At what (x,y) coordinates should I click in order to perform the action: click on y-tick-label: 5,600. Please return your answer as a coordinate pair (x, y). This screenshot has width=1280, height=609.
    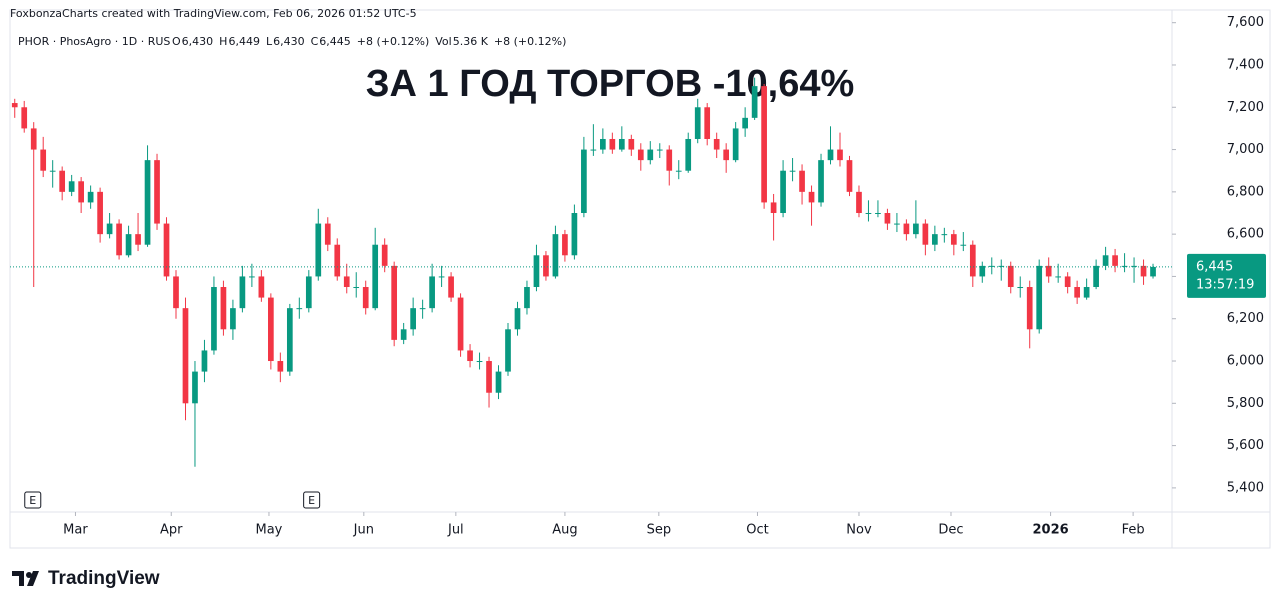
    Looking at the image, I should click on (1245, 445).